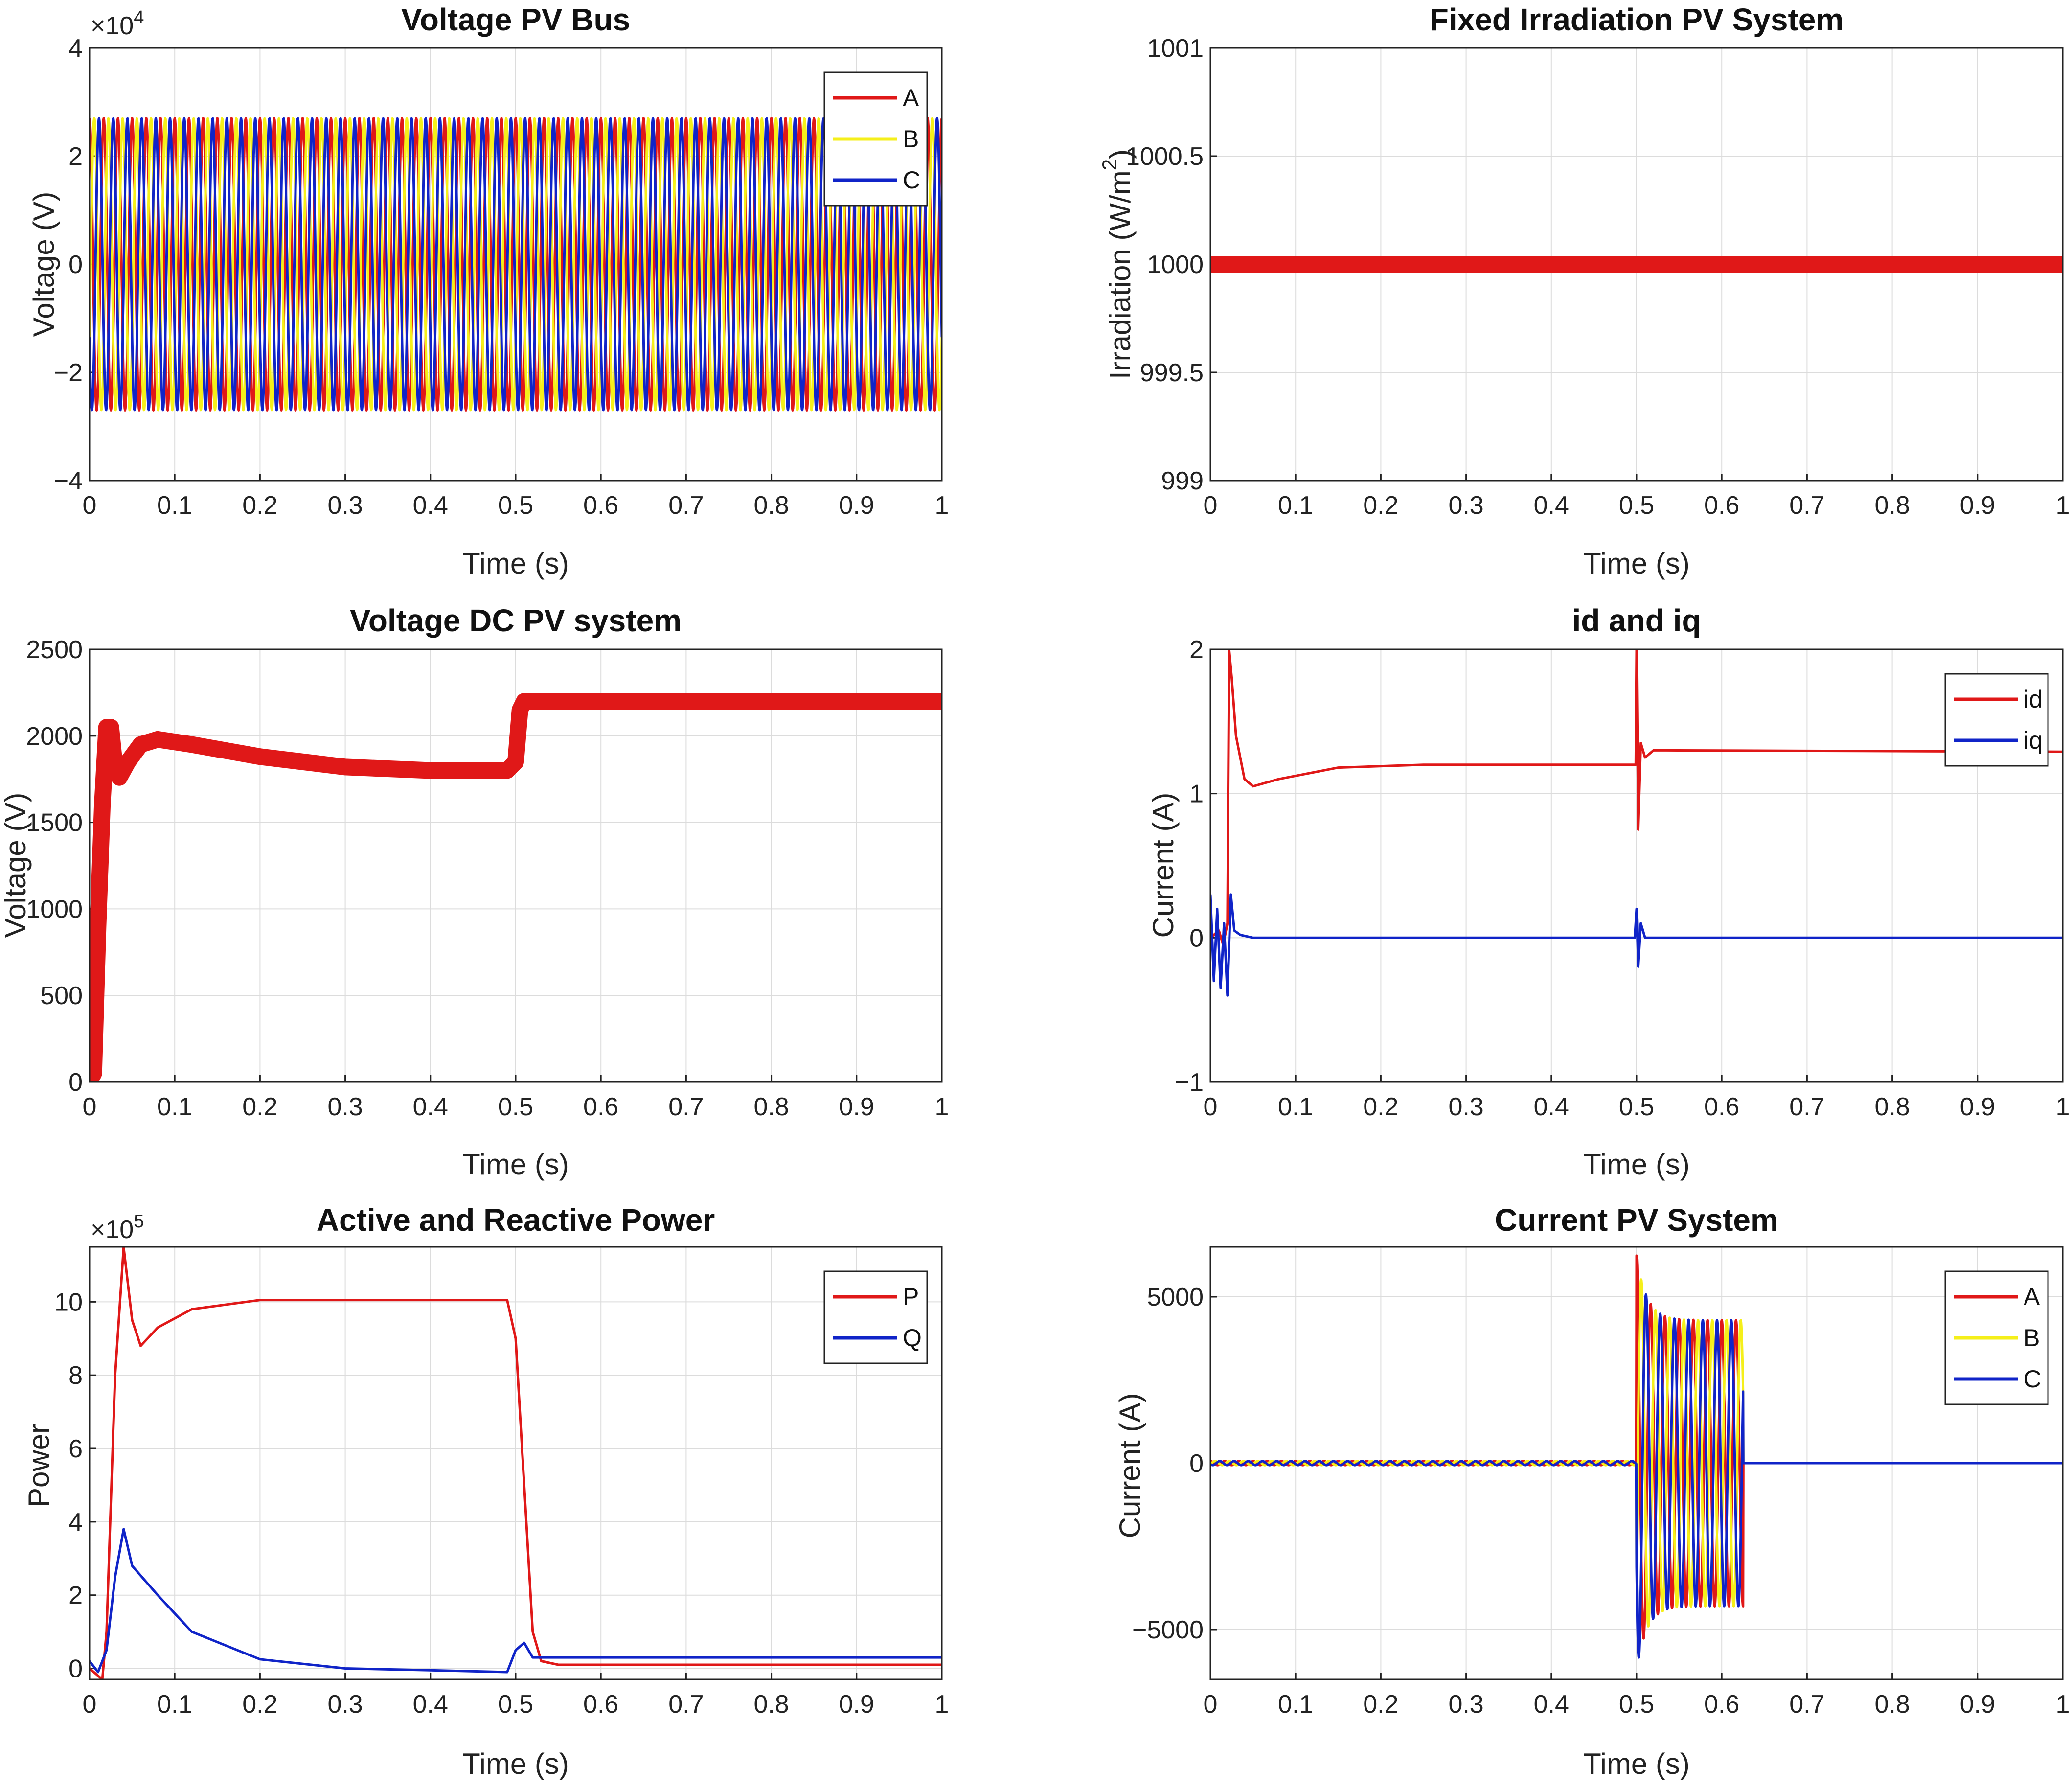 The height and width of the screenshot is (1792, 2071). Describe the element at coordinates (16, 865) in the screenshot. I see `ylabel-voltage-dc: Voltage (V)` at that location.